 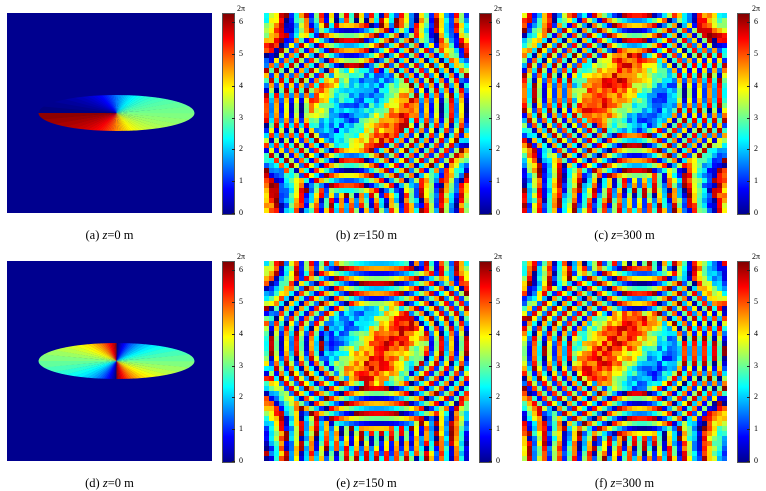 I want to click on phase-map-c, so click(x=624, y=113).